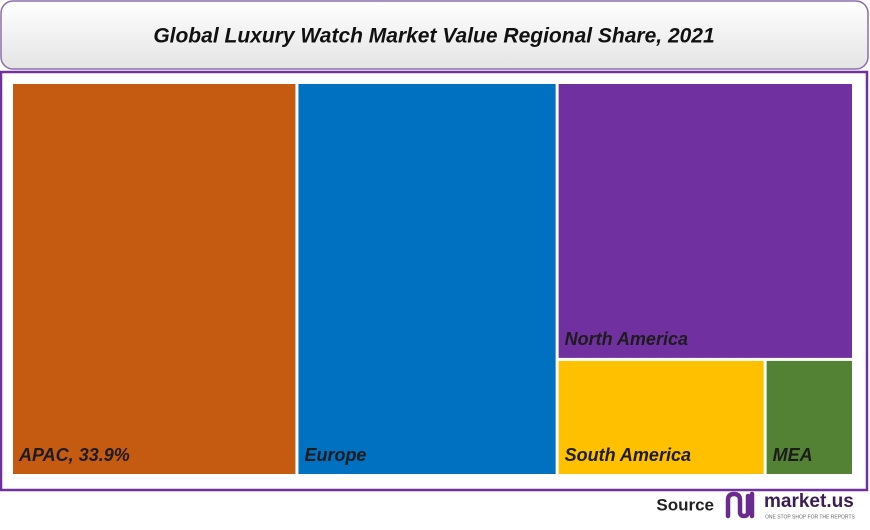 The width and height of the screenshot is (870, 530). Describe the element at coordinates (685, 504) in the screenshot. I see `source-label: Source` at that location.